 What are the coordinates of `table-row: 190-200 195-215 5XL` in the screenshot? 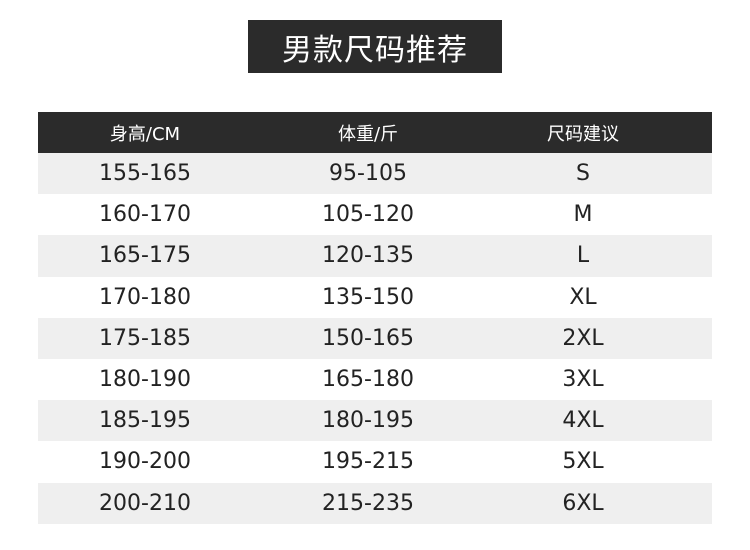 It's located at (375, 461).